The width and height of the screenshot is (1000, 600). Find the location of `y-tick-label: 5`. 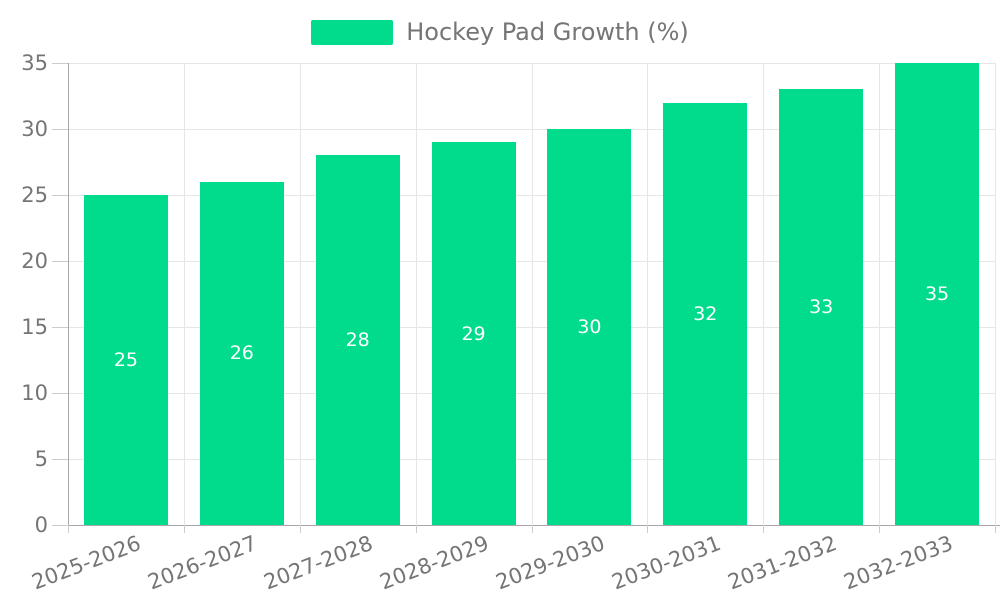

y-tick-label: 5 is located at coordinates (41, 459).